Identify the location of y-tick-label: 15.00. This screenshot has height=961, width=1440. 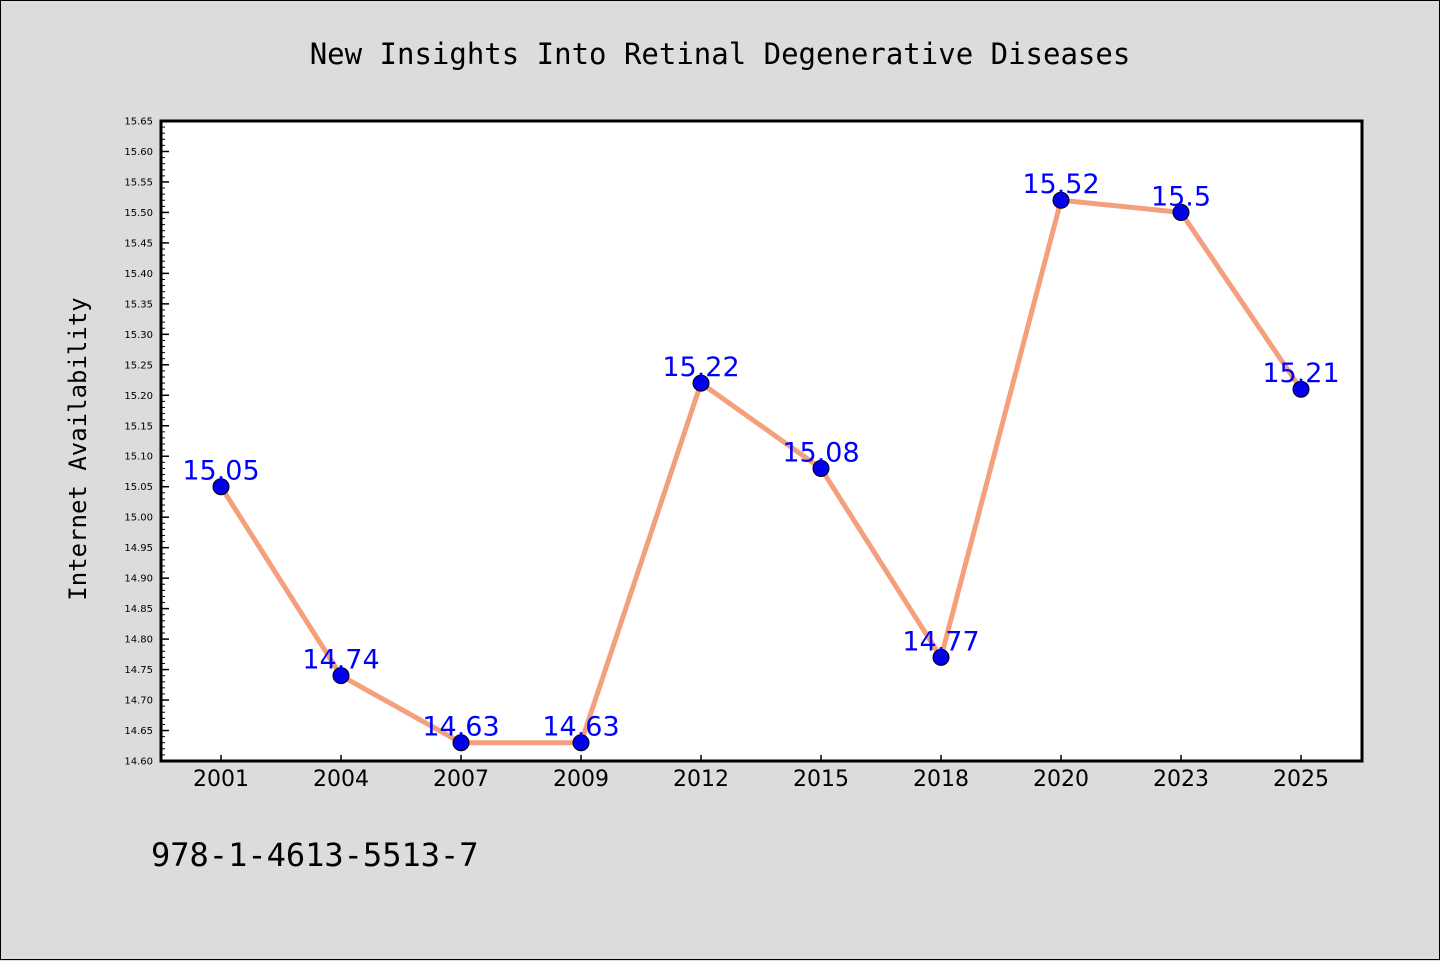
(138, 518).